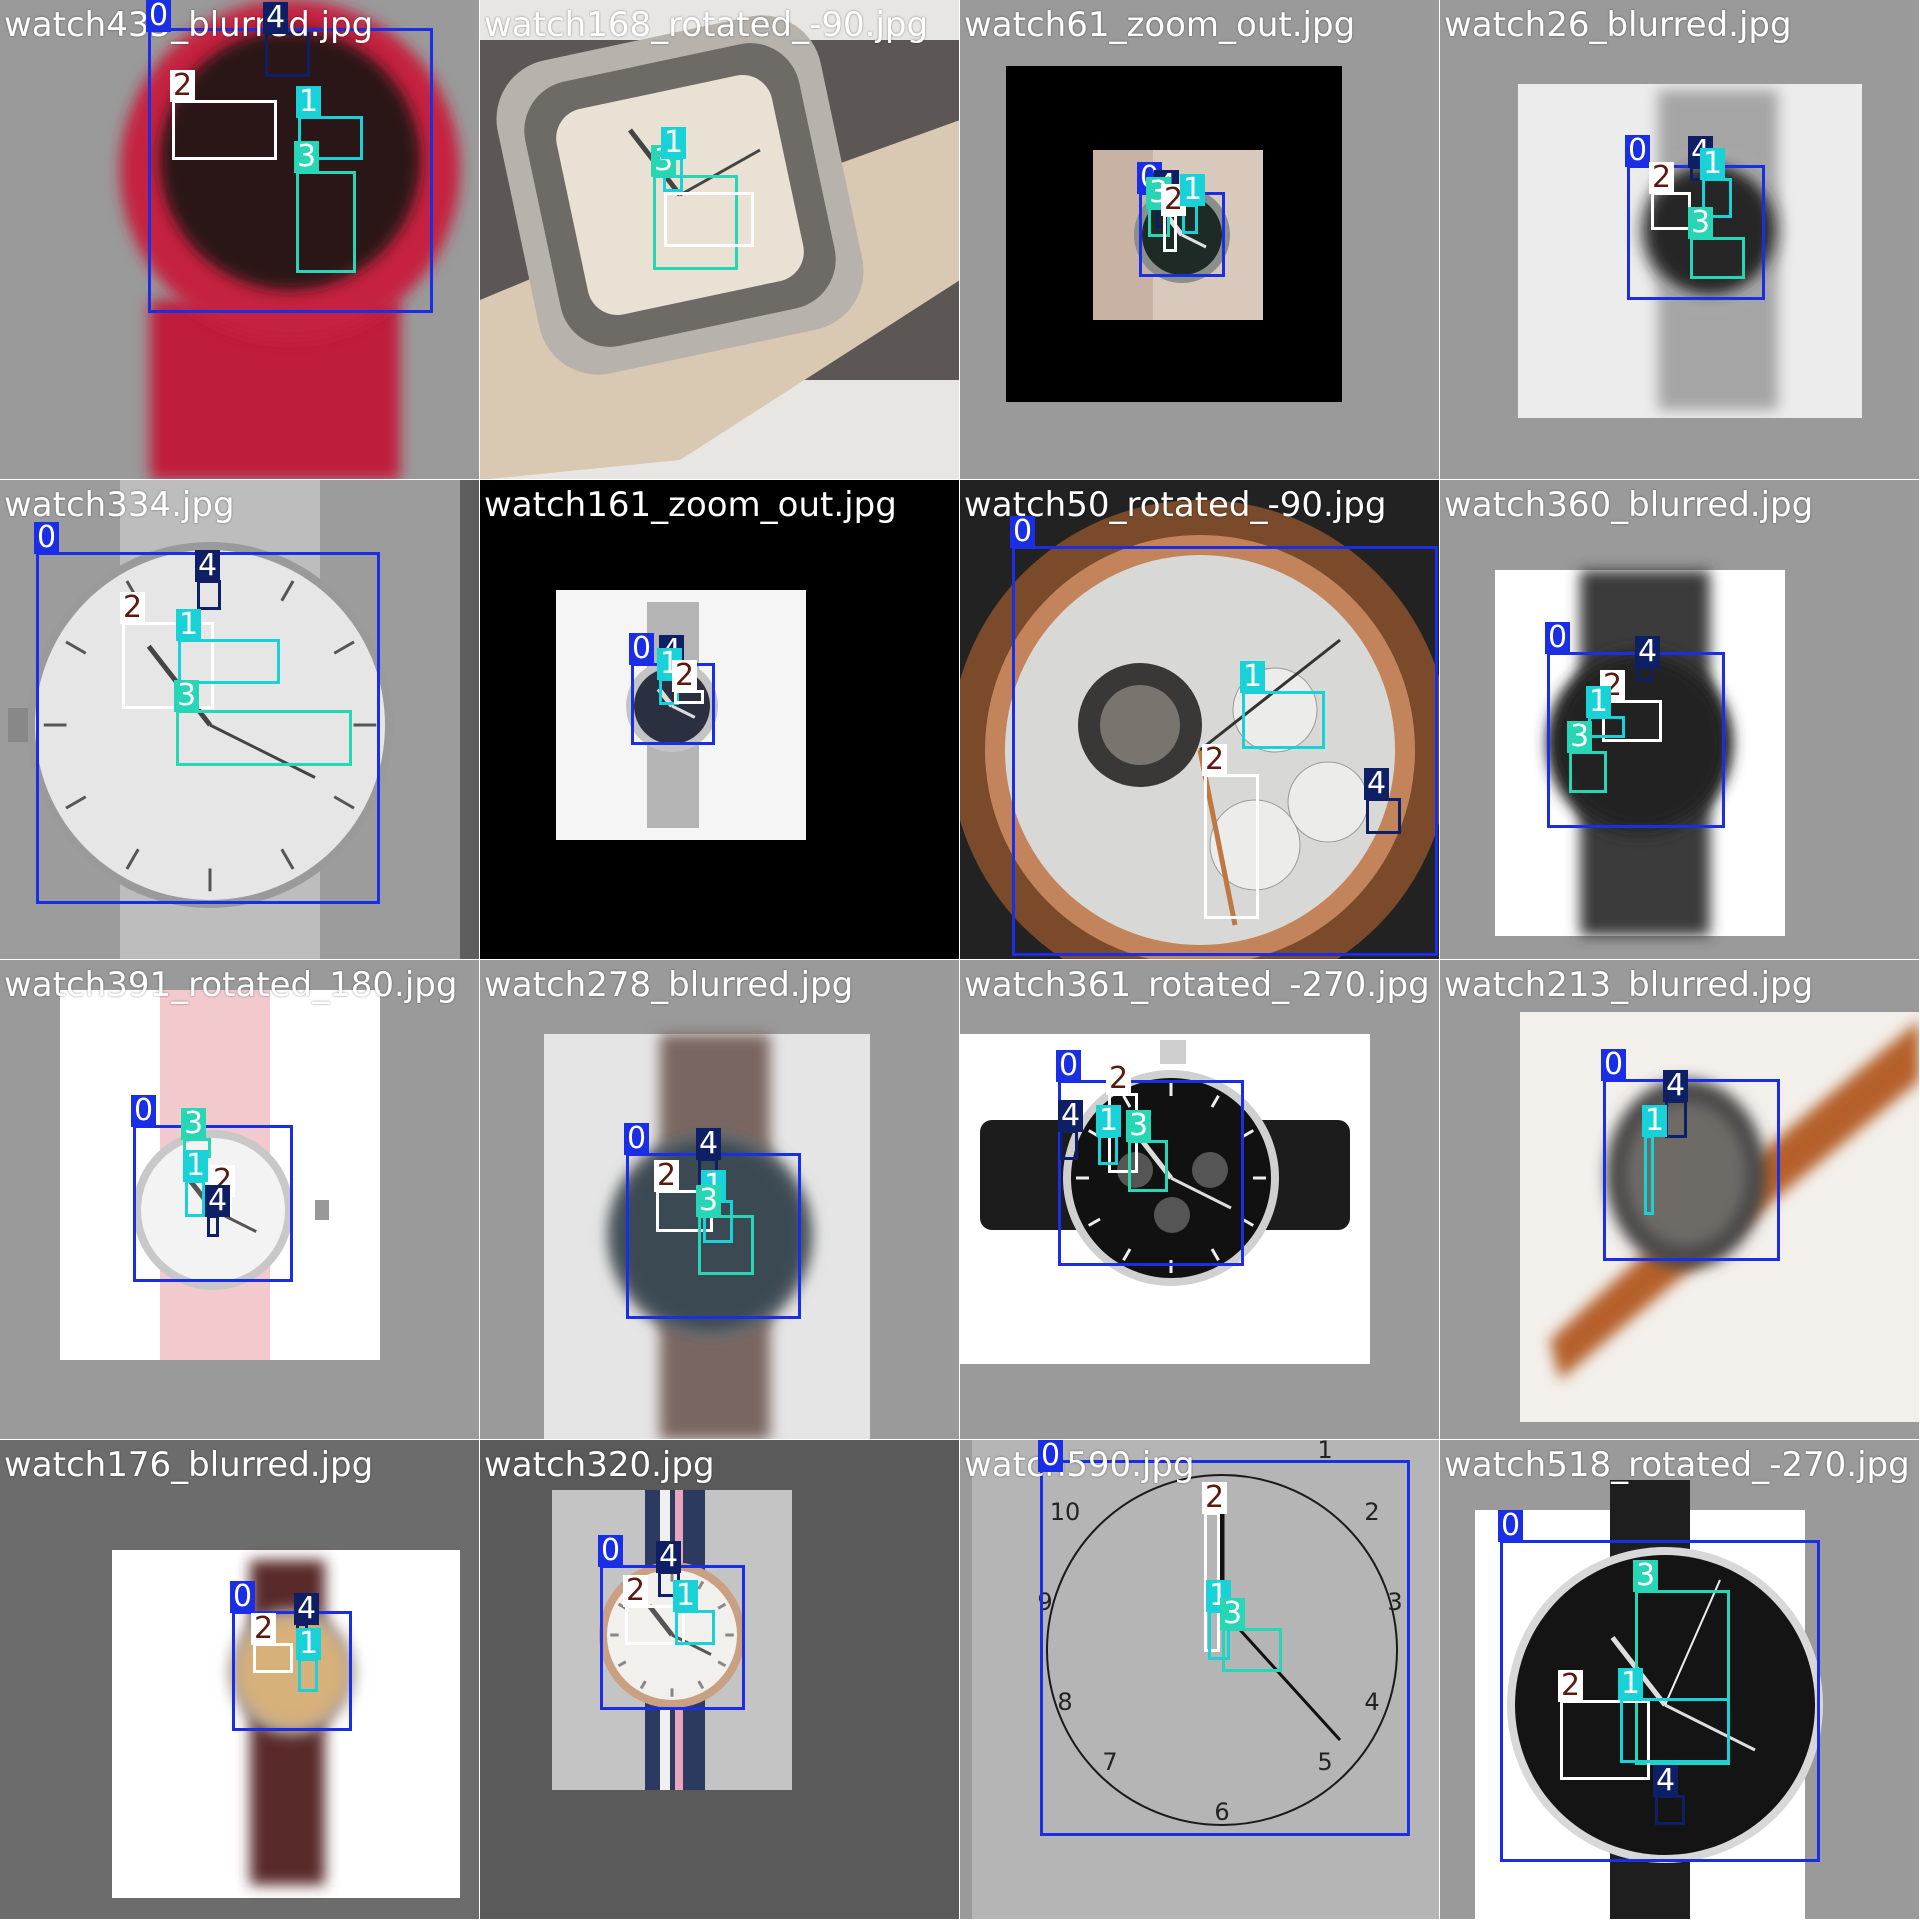  What do you see at coordinates (1324, 1452) in the screenshot?
I see `dial-number: 1` at bounding box center [1324, 1452].